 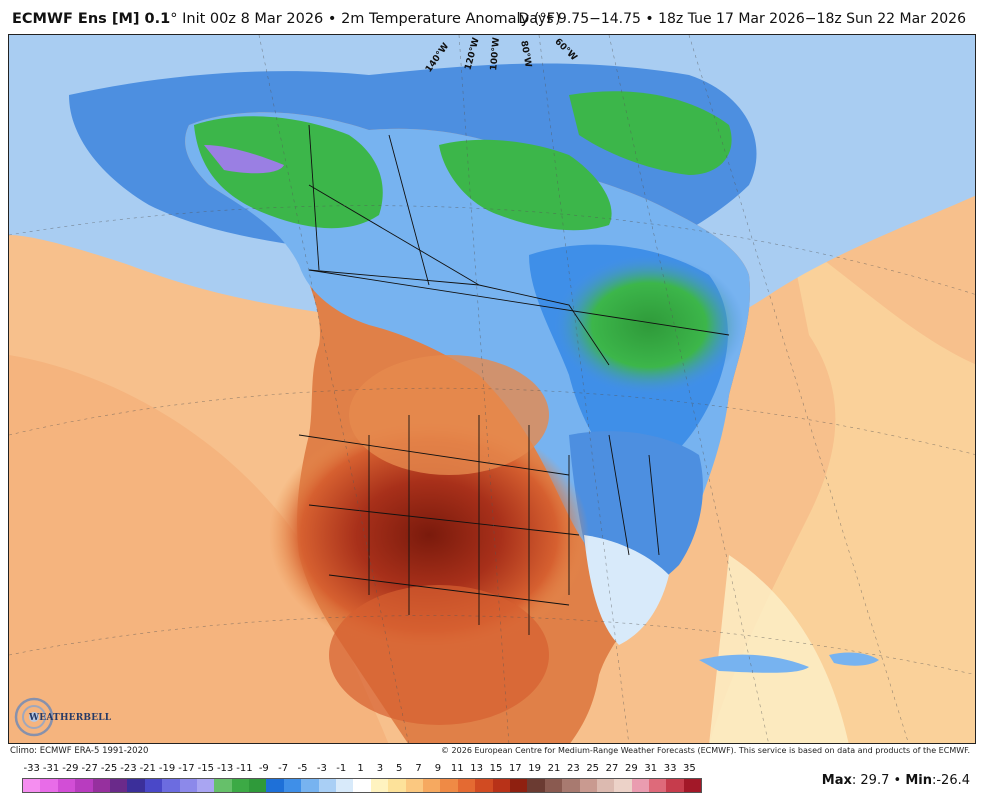 What do you see at coordinates (449, 415) in the screenshot?
I see `plains-warm` at bounding box center [449, 415].